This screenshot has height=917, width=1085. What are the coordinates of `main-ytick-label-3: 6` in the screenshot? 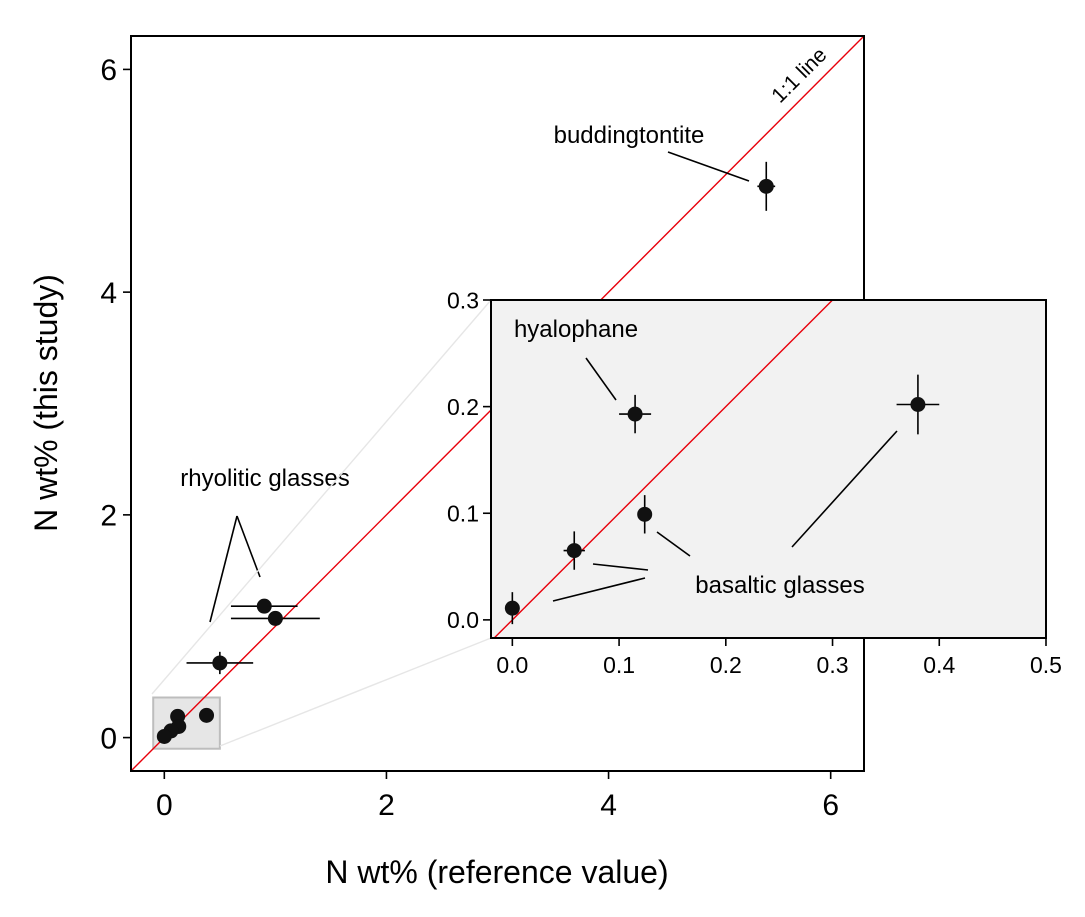 It's located at (108, 70).